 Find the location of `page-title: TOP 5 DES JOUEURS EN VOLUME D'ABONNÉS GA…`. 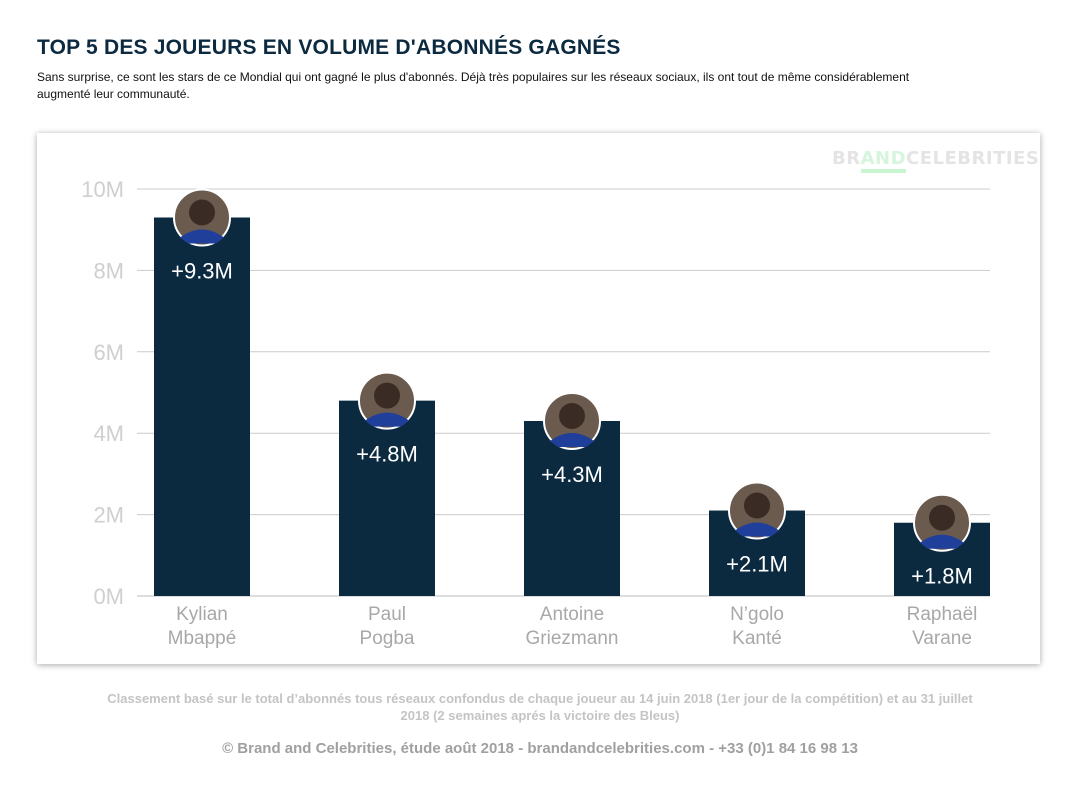

page-title: TOP 5 DES JOUEURS EN VOLUME D'ABONNÉS GA… is located at coordinates (329, 47).